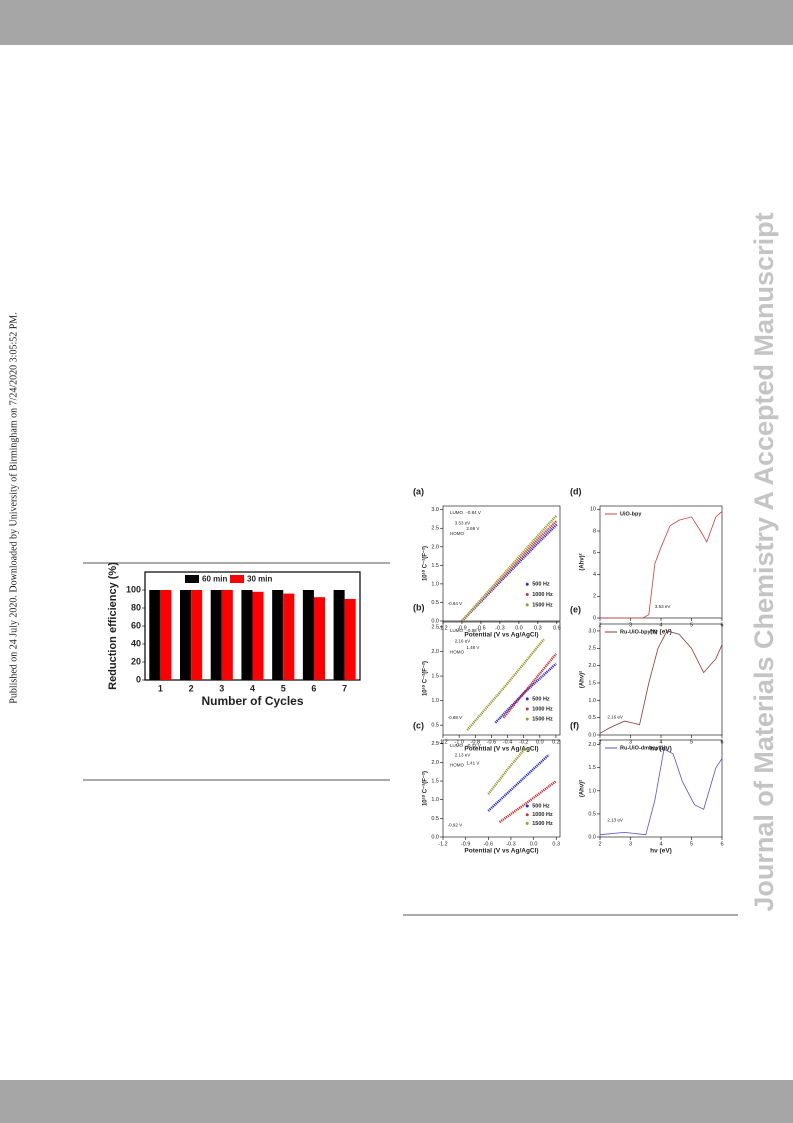 This screenshot has height=1123, width=793. I want to click on x-axis-label: hν (eV), so click(661, 632).